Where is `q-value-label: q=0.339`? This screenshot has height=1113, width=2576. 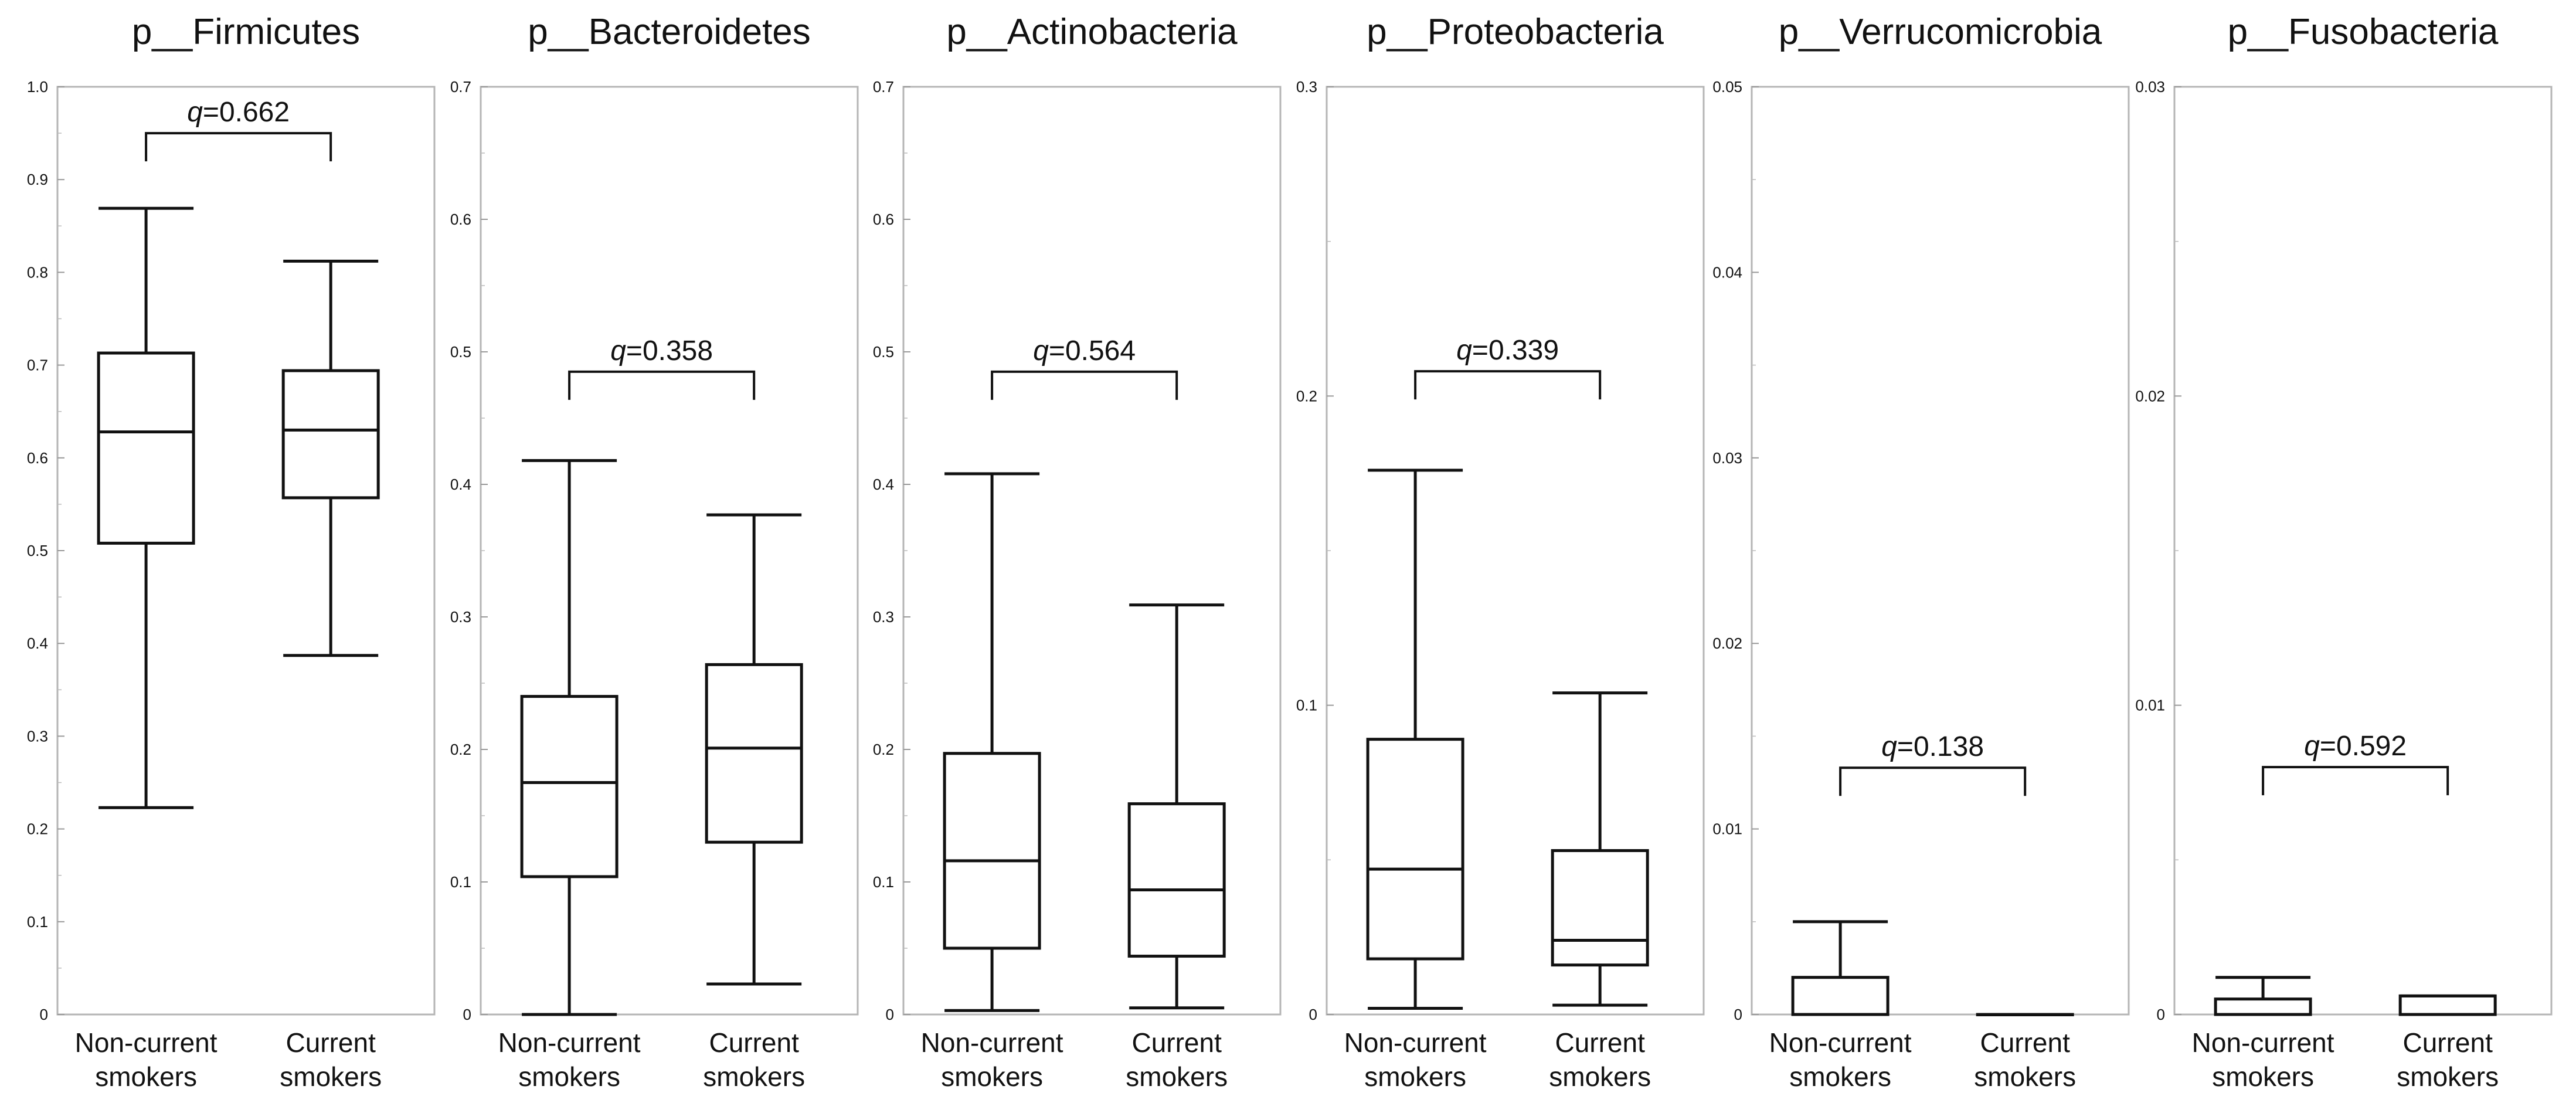 q-value-label: q=0.339 is located at coordinates (1507, 350).